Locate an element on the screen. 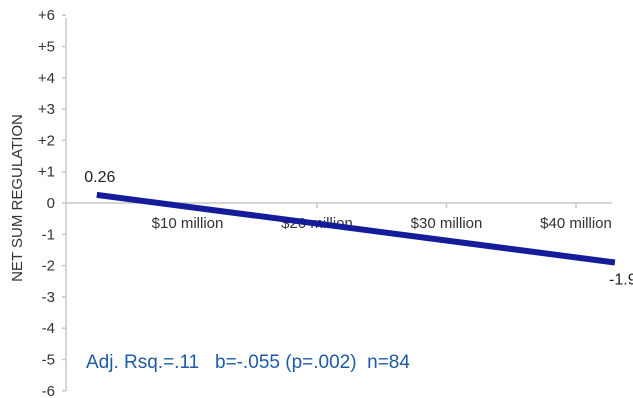 The height and width of the screenshot is (398, 633). y-tick-label: +1 is located at coordinates (46, 172).